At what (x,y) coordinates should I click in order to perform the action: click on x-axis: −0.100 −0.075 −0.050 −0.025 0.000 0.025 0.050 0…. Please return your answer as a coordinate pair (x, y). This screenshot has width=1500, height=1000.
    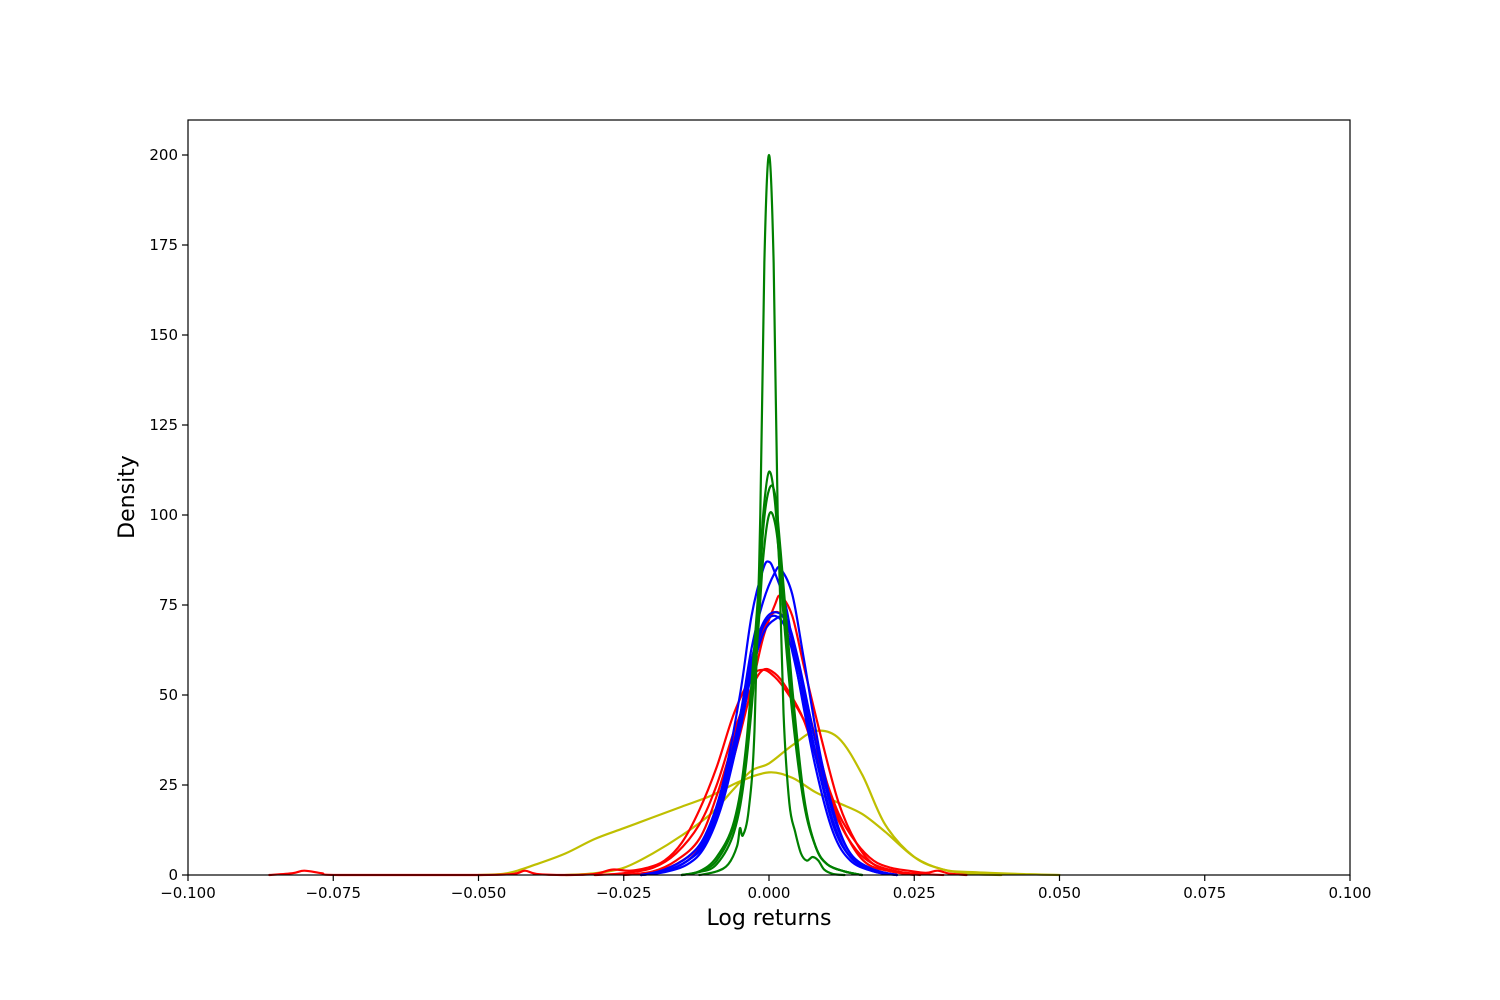
    Looking at the image, I should click on (765, 888).